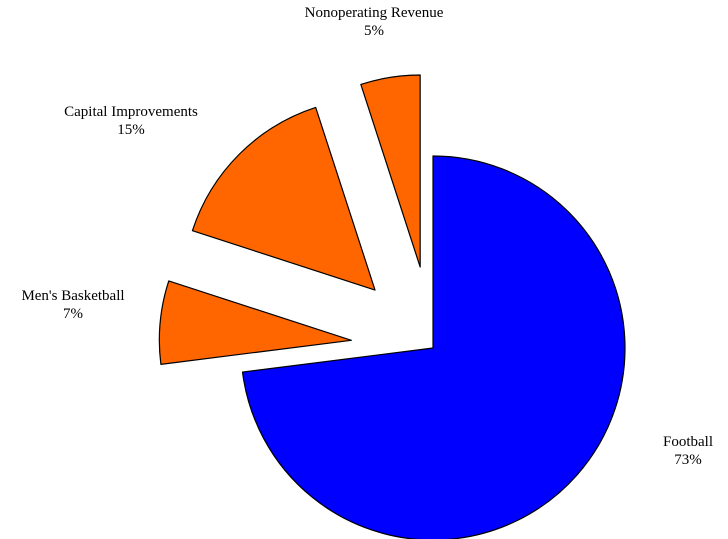  Describe the element at coordinates (688, 442) in the screenshot. I see `slice-name: Football` at that location.